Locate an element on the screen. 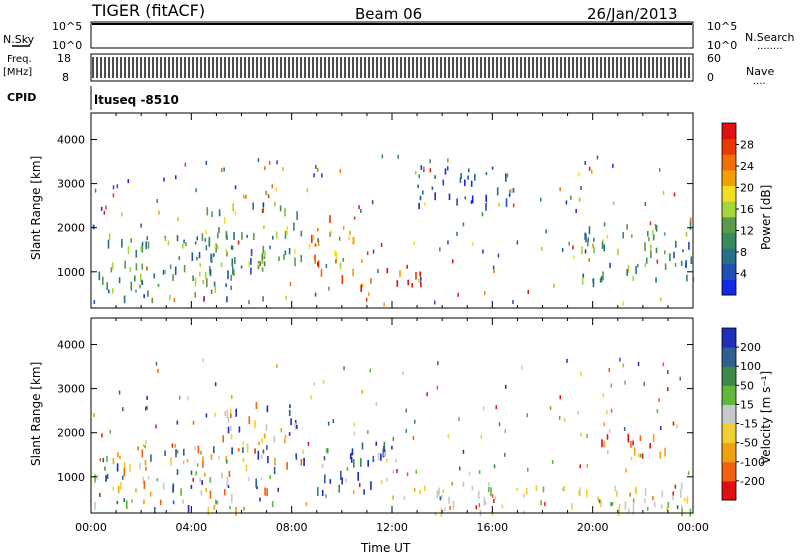  power-ylabel: Slant Range [km] is located at coordinates (36, 208).